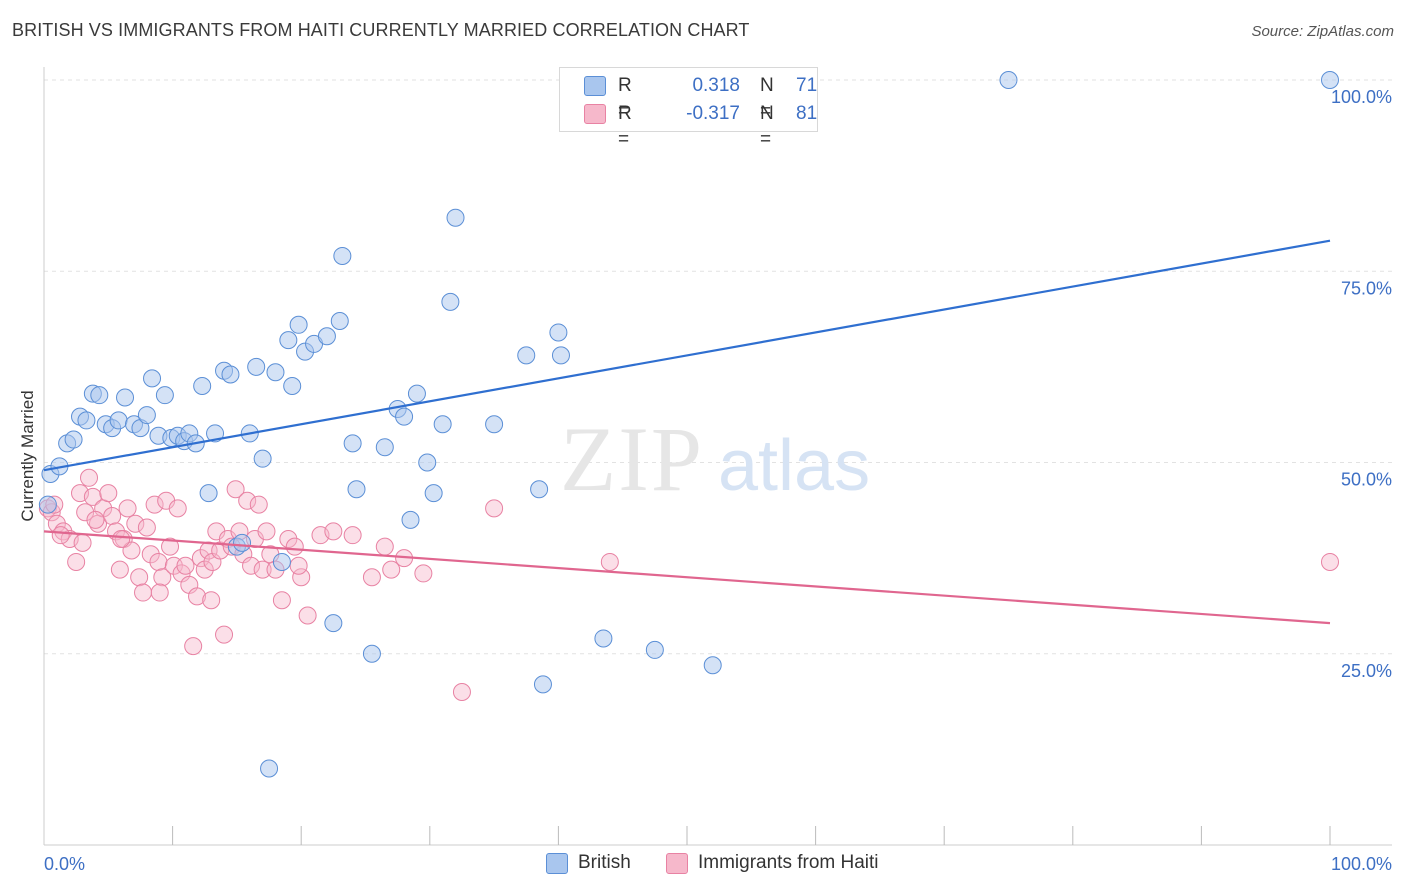 The image size is (1406, 892). I want to click on r-value: -0.317, so click(713, 113).